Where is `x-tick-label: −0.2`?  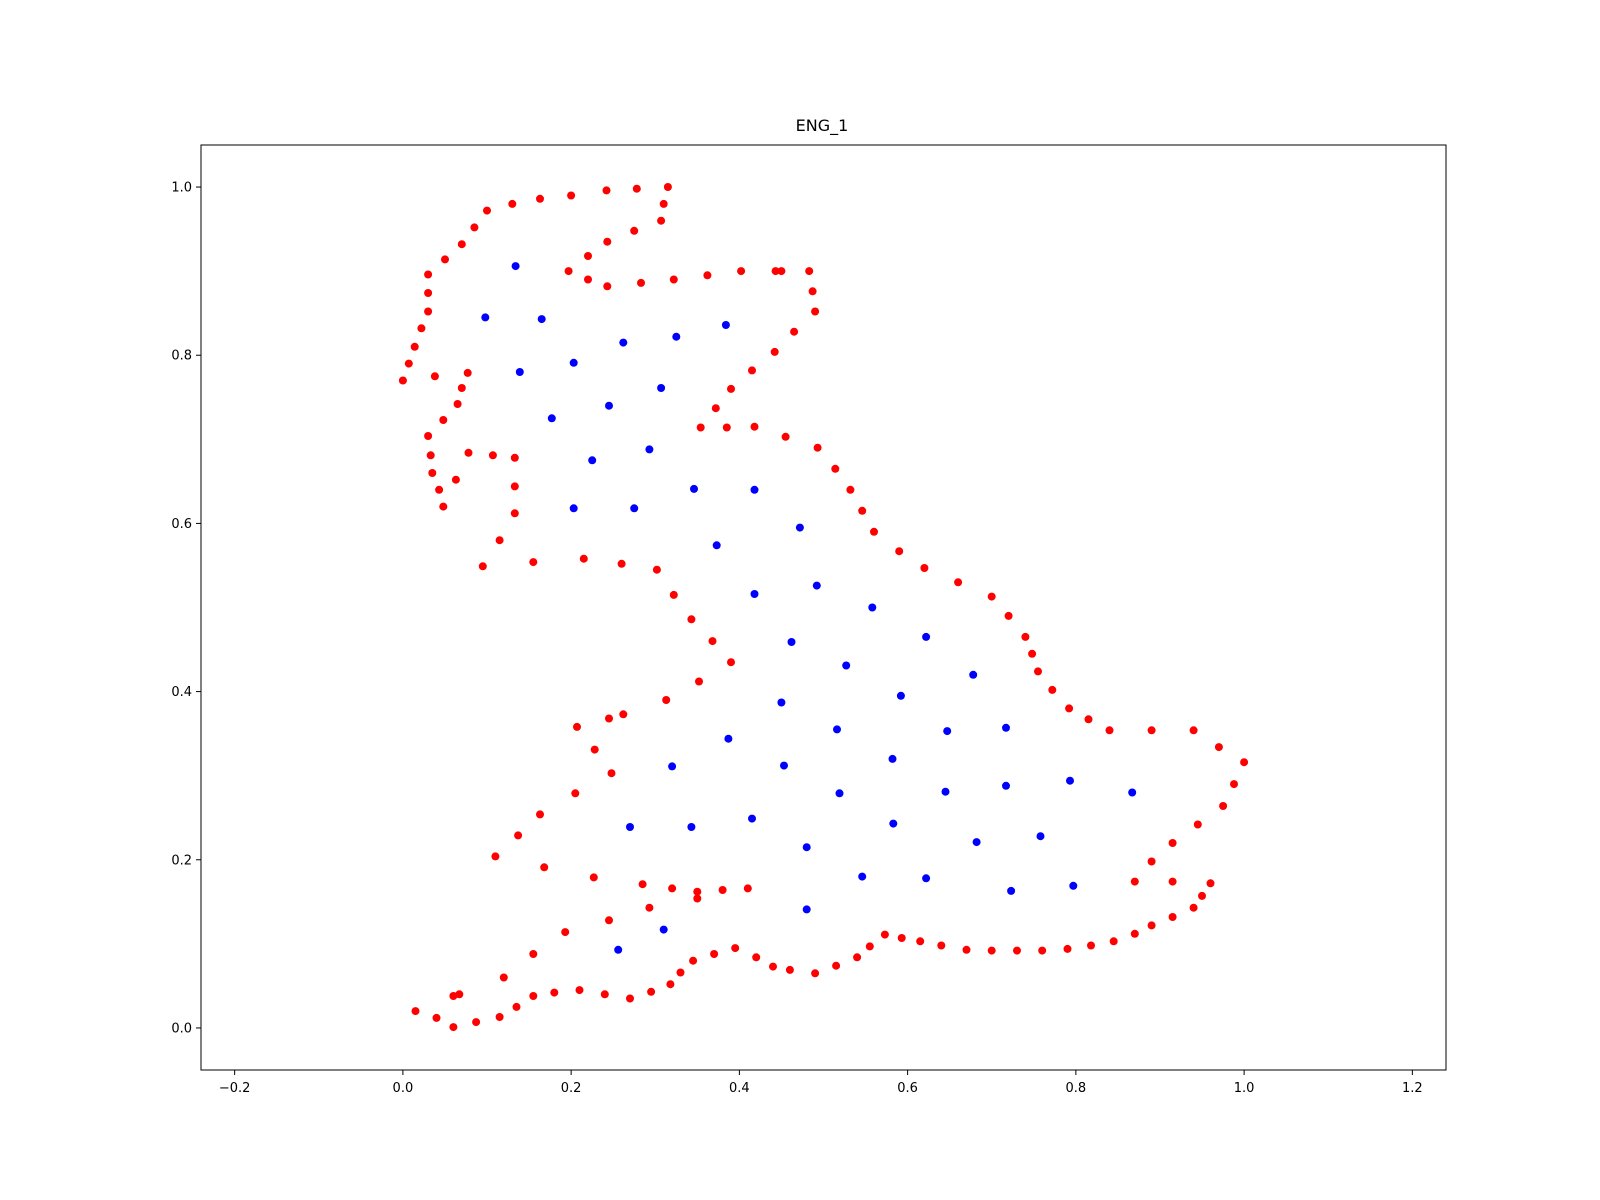 x-tick-label: −0.2 is located at coordinates (235, 1088).